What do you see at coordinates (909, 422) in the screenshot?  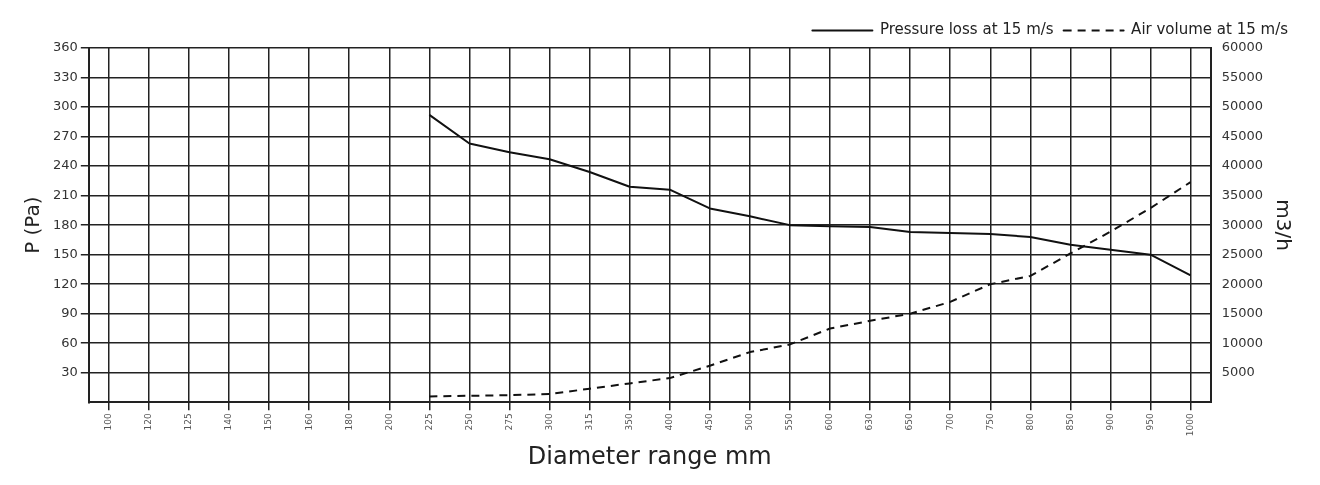 I see `x-tick-label: 650` at bounding box center [909, 422].